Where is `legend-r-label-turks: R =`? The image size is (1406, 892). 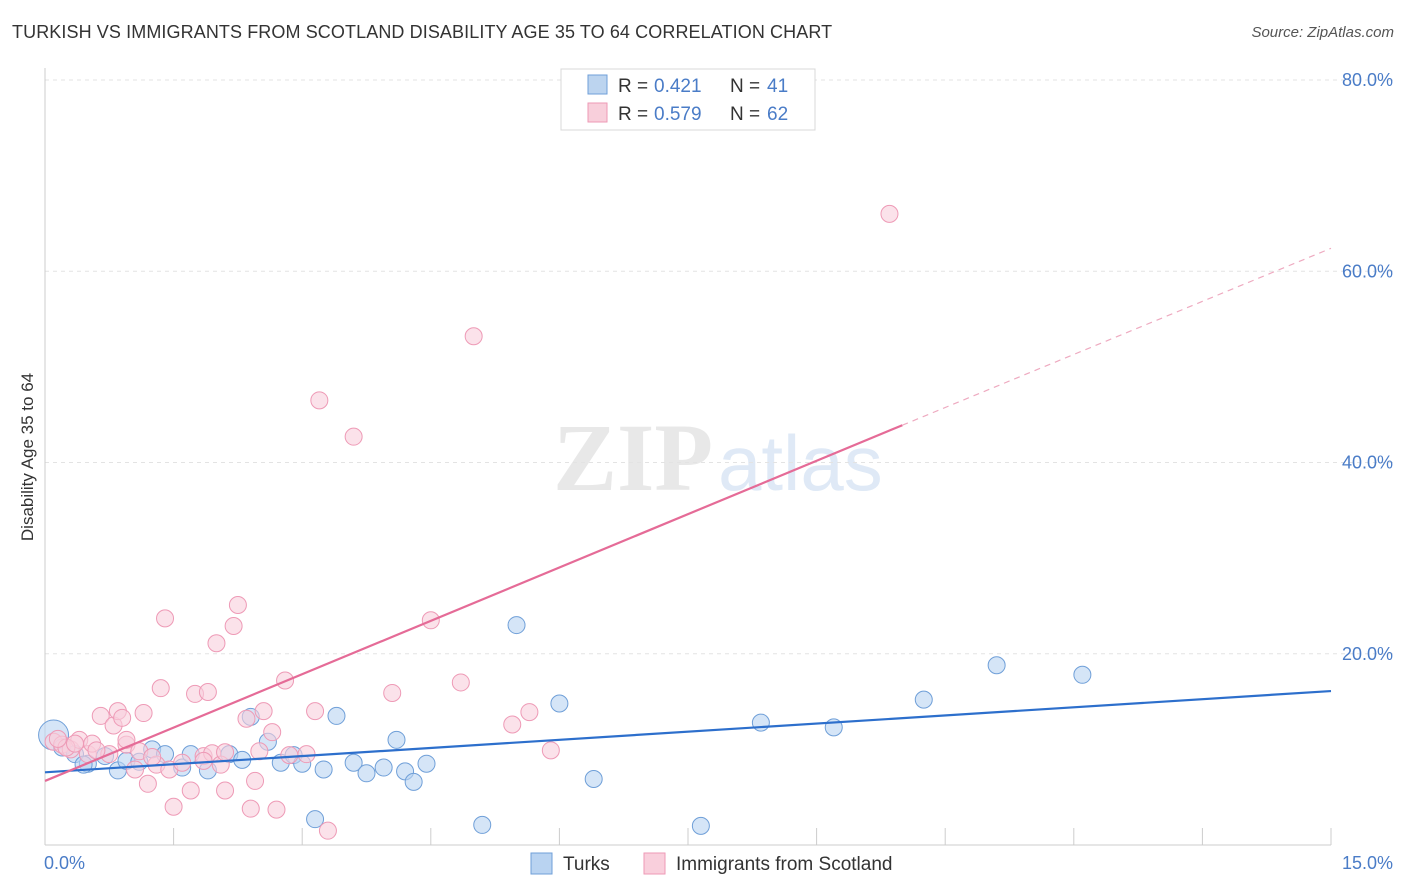 legend-r-label-turks: R = is located at coordinates (633, 86).